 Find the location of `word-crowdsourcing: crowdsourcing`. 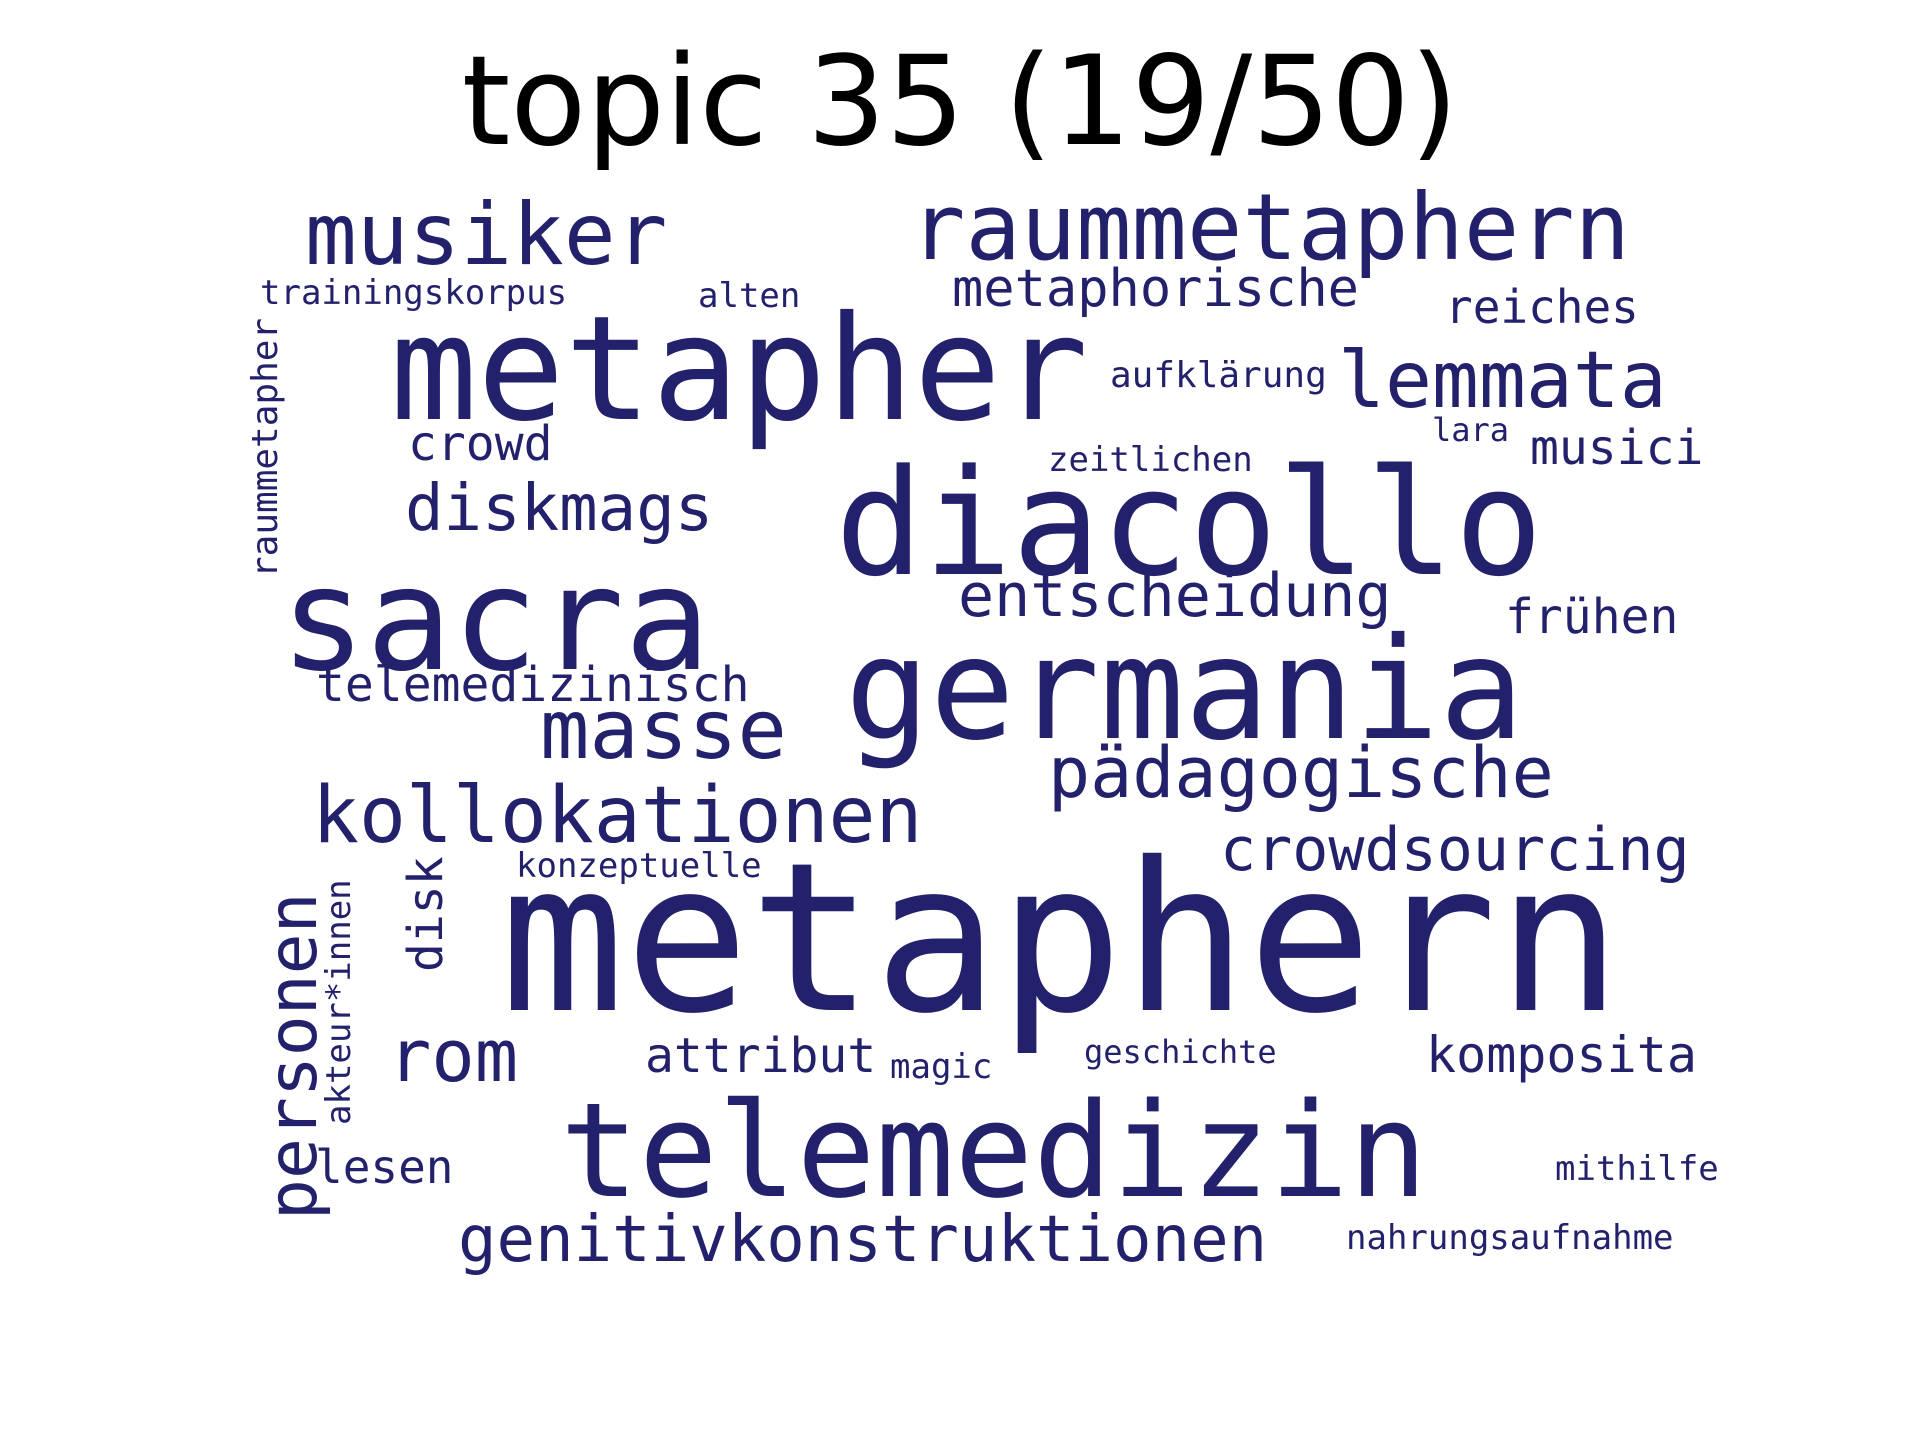

word-crowdsourcing: crowdsourcing is located at coordinates (1455, 850).